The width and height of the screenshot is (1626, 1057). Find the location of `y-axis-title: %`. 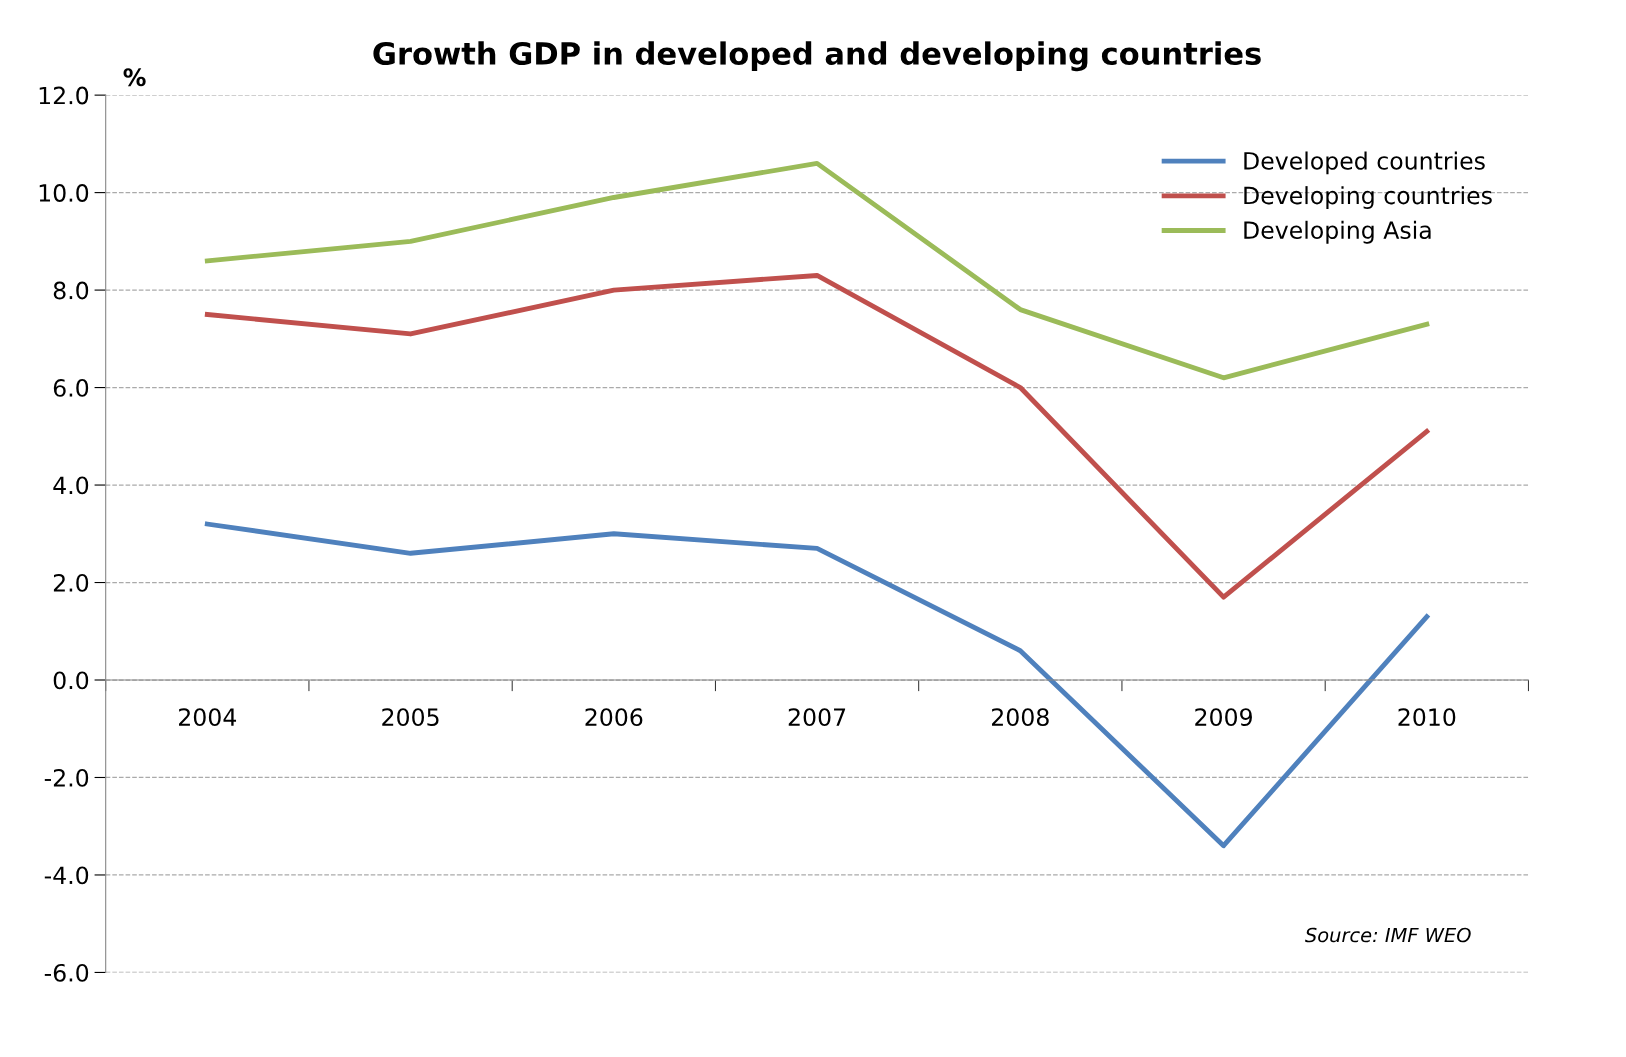

y-axis-title: % is located at coordinates (134, 77).